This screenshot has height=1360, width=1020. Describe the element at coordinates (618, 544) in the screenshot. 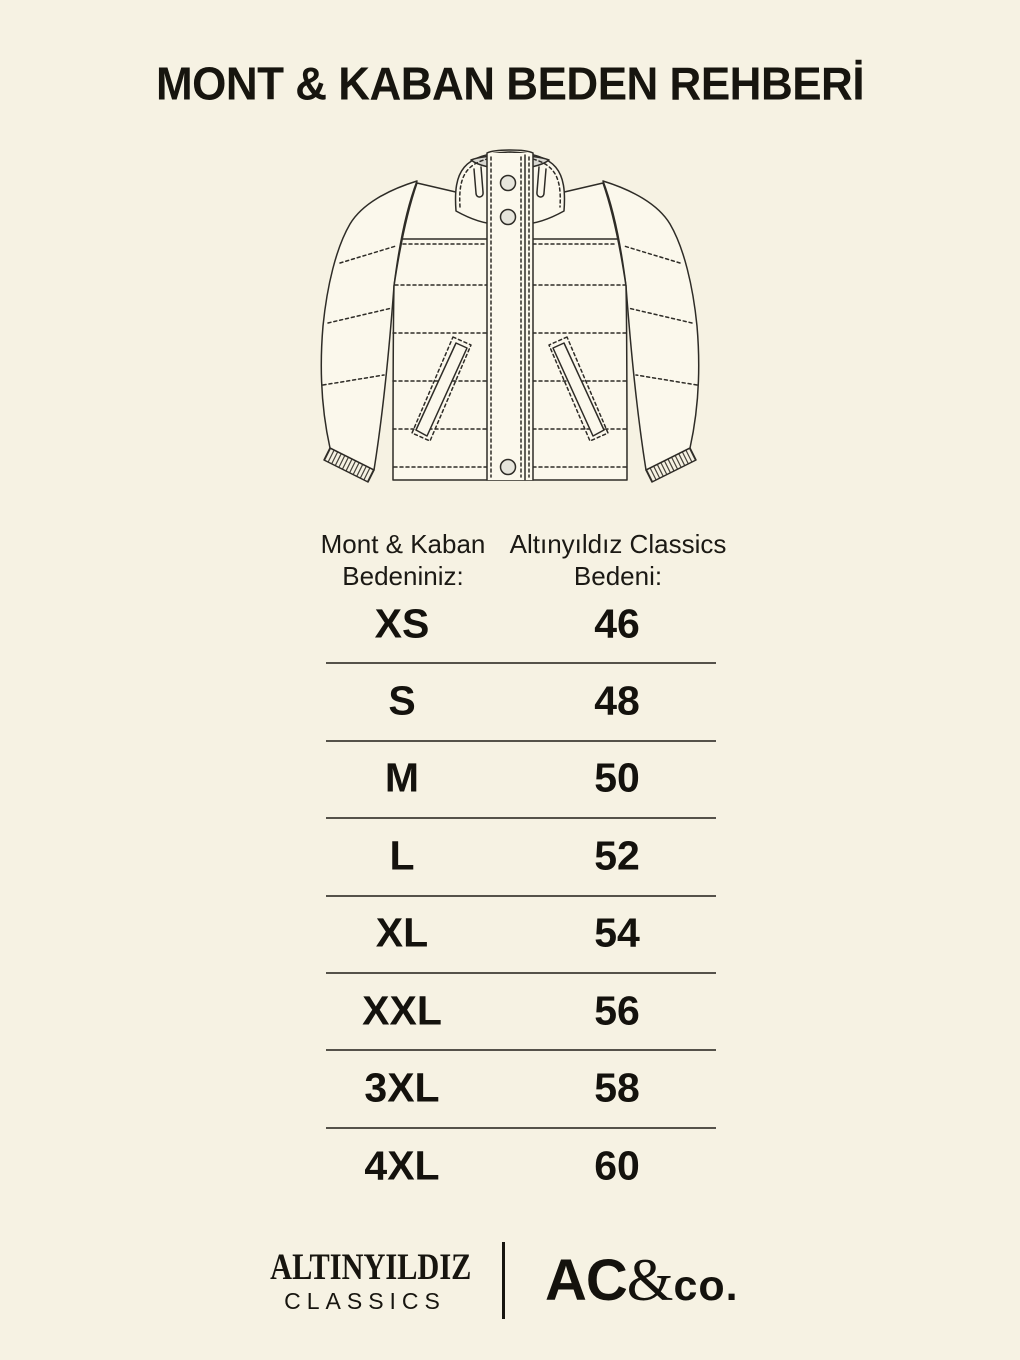

I see `column-header-line: Altınyıldız Classics` at that location.